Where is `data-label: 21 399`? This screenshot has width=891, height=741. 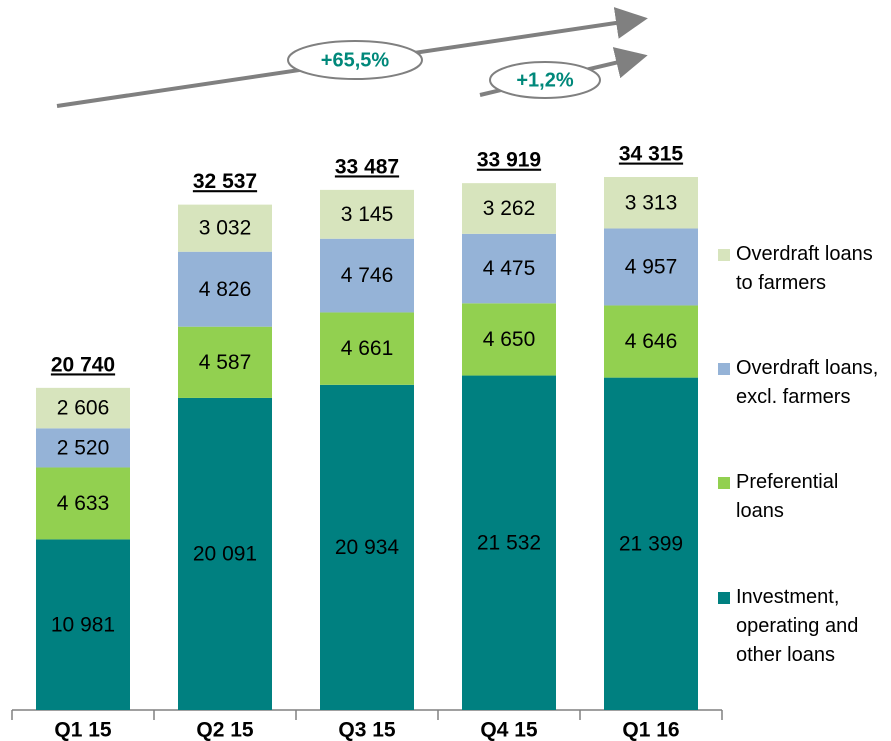
data-label: 21 399 is located at coordinates (651, 543).